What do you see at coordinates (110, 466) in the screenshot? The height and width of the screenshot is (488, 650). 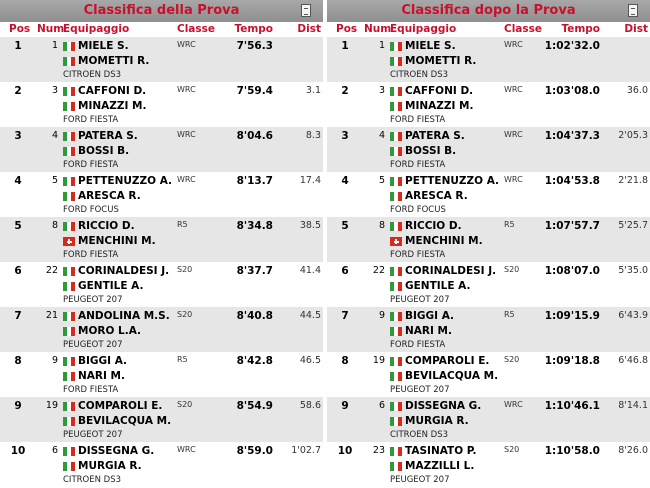 I see `codriver-name: MURGIA R.` at bounding box center [110, 466].